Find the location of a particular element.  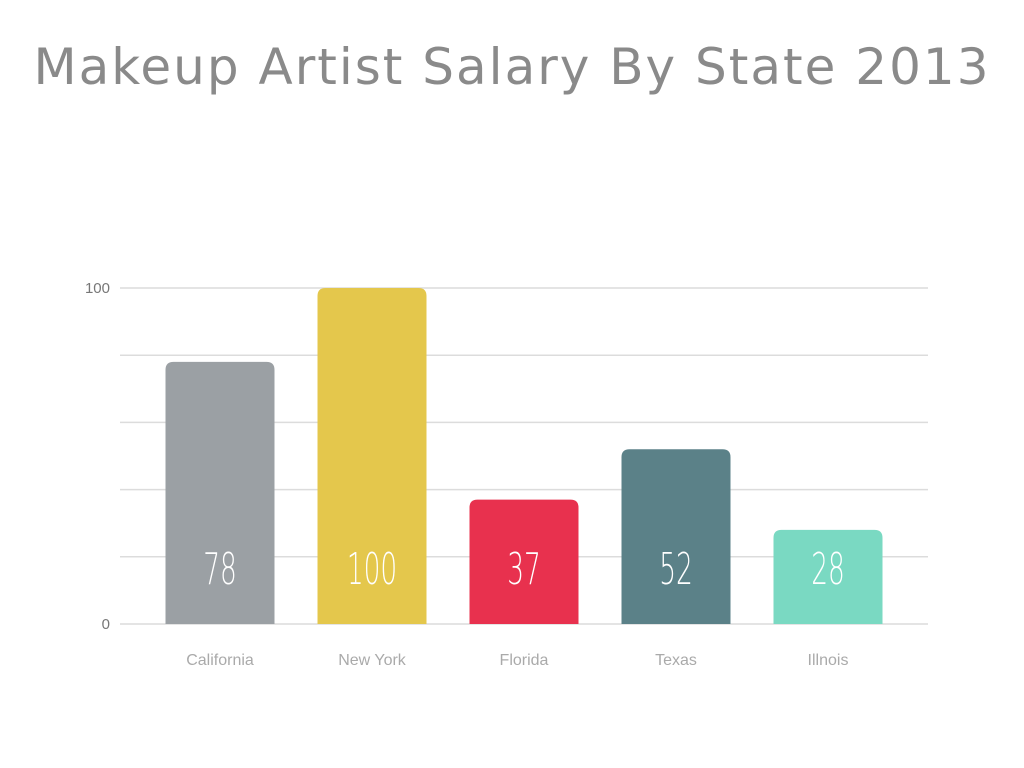

x-tick-label: New York is located at coordinates (372, 660).